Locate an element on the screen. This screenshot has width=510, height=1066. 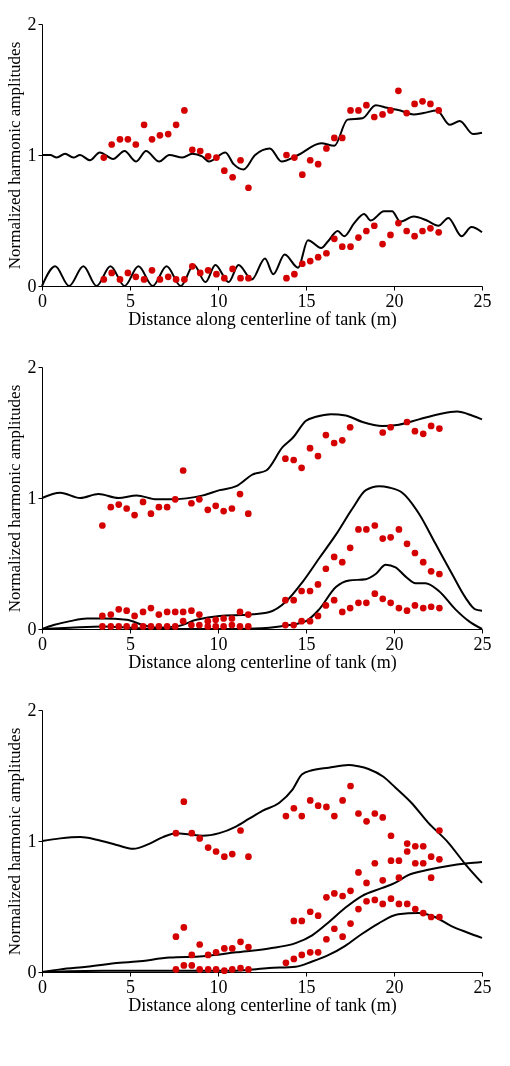
x-tick-label: 10 is located at coordinates (218, 986).